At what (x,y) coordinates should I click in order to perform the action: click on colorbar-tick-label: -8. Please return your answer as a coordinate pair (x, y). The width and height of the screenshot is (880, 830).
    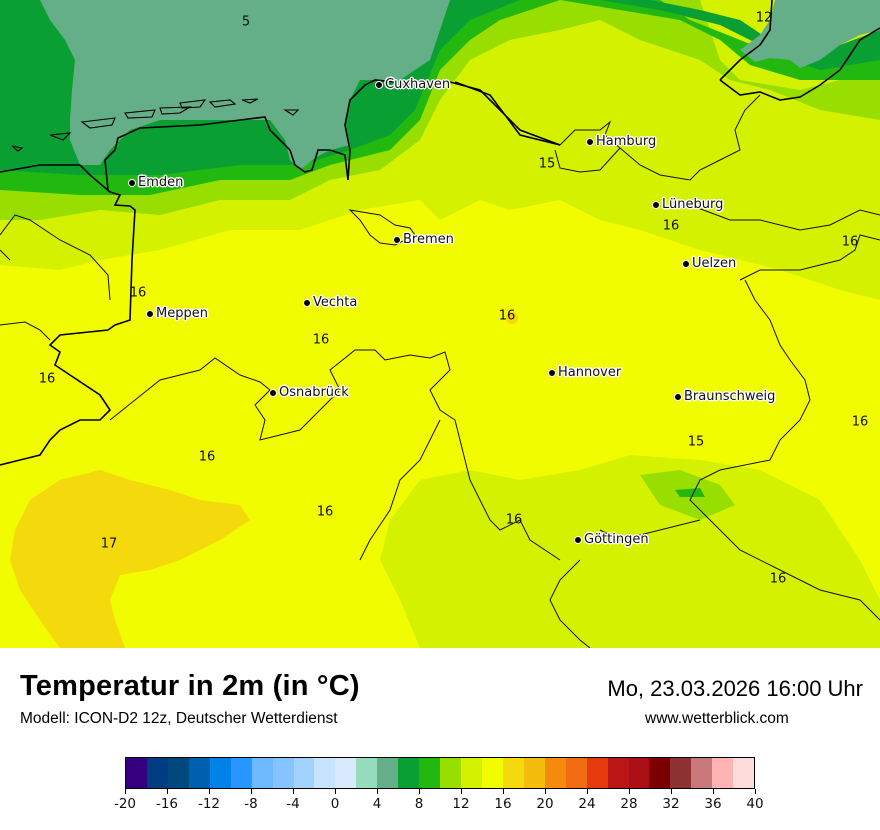
    Looking at the image, I should click on (251, 804).